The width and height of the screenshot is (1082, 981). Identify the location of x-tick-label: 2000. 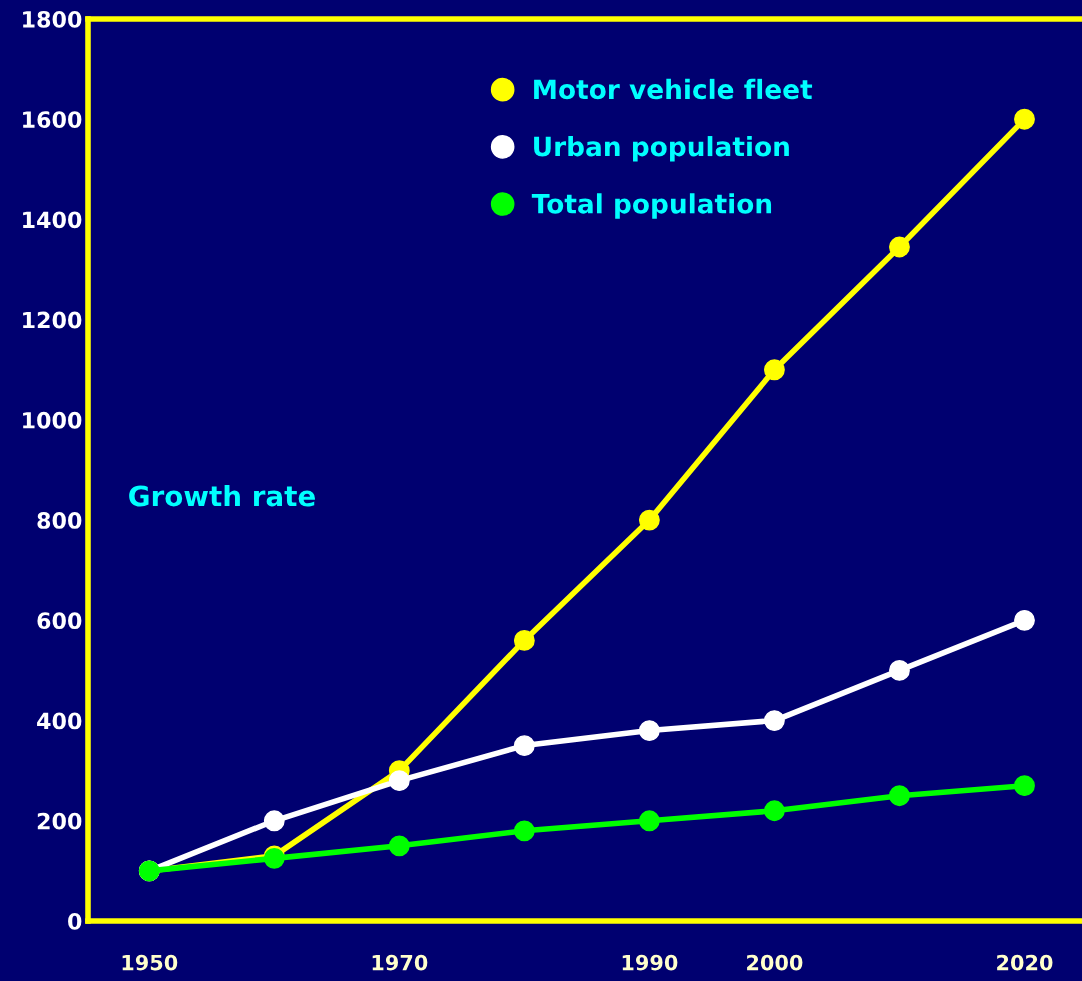
(775, 962).